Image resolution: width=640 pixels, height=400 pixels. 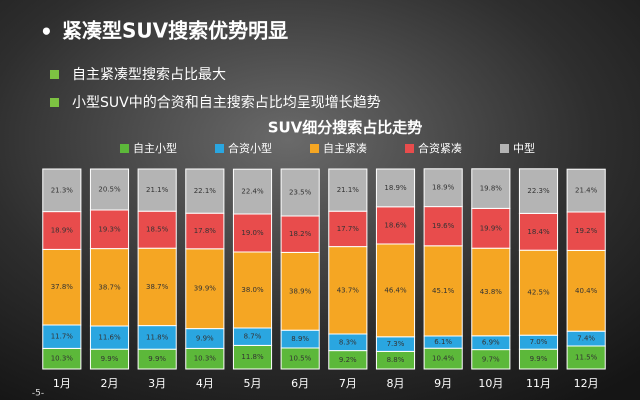 I want to click on value-label: 19.6%, so click(x=443, y=226).